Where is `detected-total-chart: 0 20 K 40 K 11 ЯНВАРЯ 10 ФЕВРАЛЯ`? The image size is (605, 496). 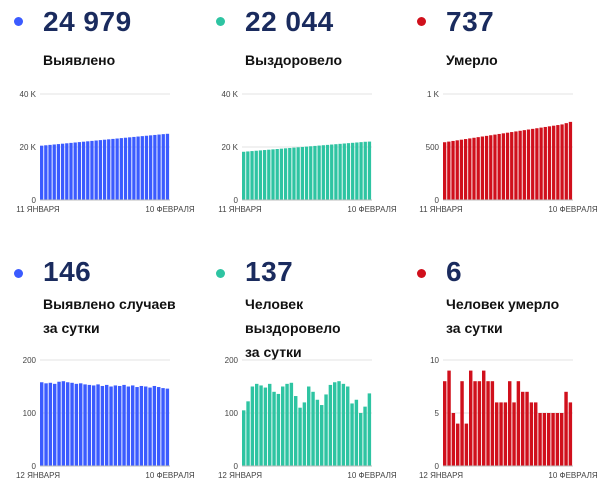 detected-total-chart: 0 20 K 40 K 11 ЯНВАРЯ 10 ФЕВРАЛЯ is located at coordinates (105, 152).